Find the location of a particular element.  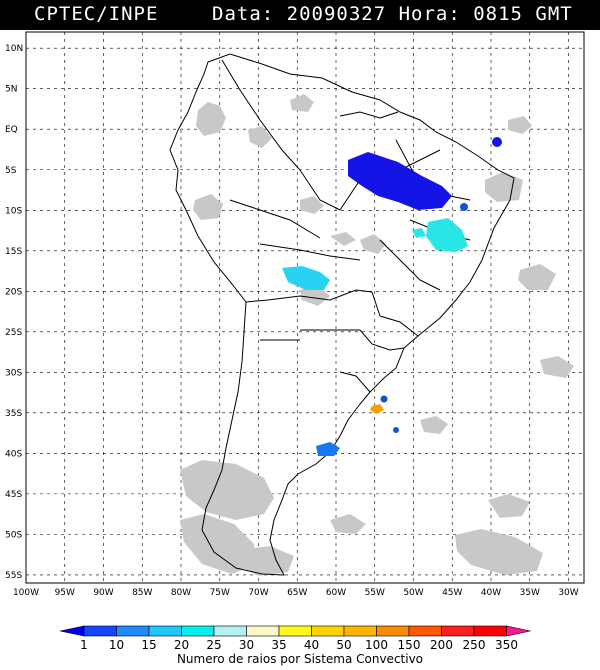

colorbar-tick-label: 1 is located at coordinates (84, 645).